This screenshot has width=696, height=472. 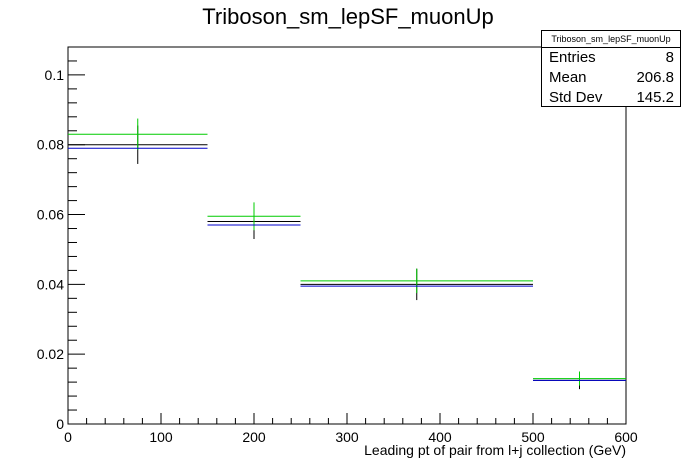 What do you see at coordinates (347, 437) in the screenshot?
I see `x-tick-label: 300` at bounding box center [347, 437].